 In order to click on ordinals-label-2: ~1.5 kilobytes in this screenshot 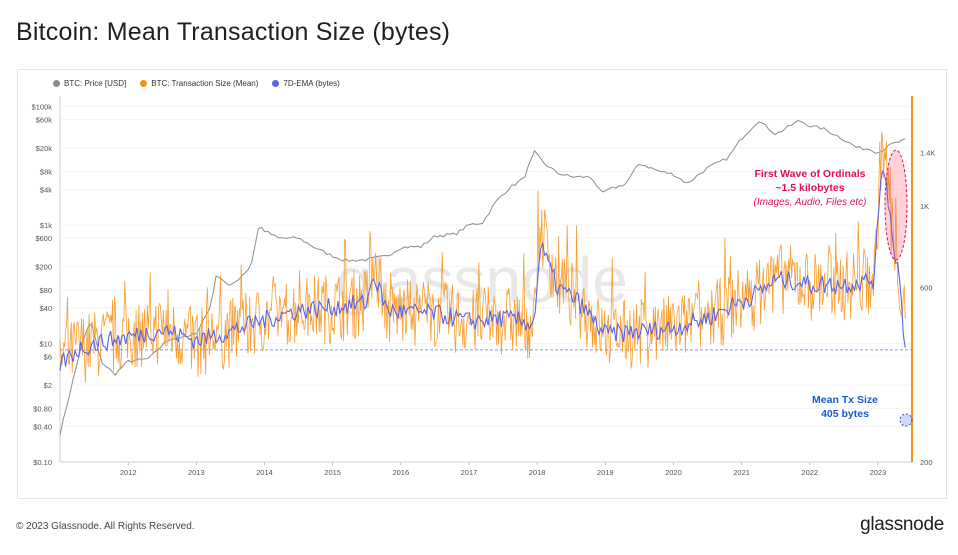, I will do `click(809, 188)`.